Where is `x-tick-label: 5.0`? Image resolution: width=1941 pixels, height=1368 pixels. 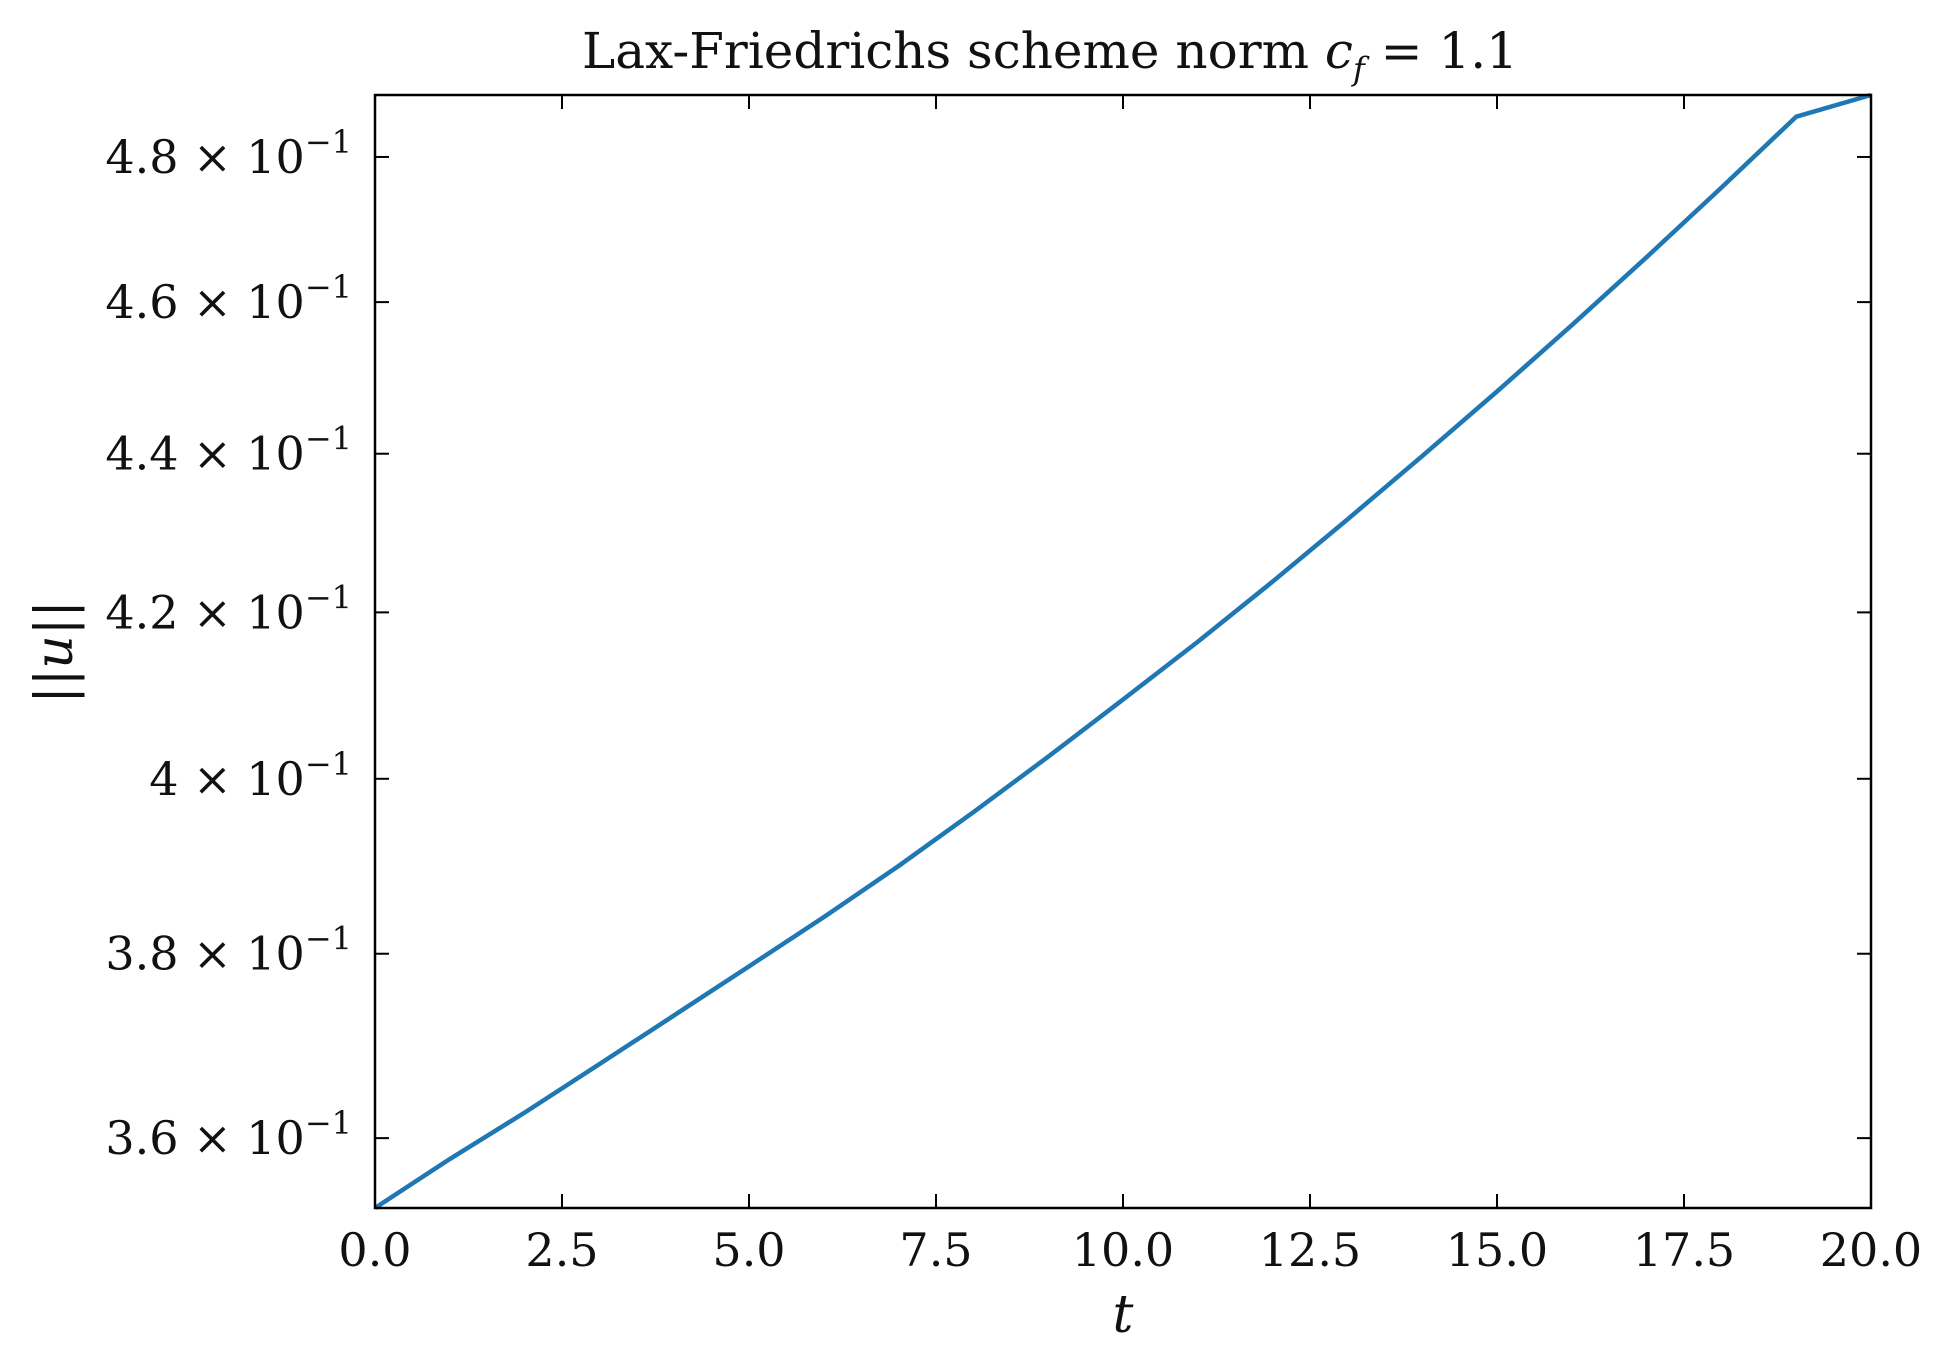
x-tick-label: 5.0 is located at coordinates (748, 1250).